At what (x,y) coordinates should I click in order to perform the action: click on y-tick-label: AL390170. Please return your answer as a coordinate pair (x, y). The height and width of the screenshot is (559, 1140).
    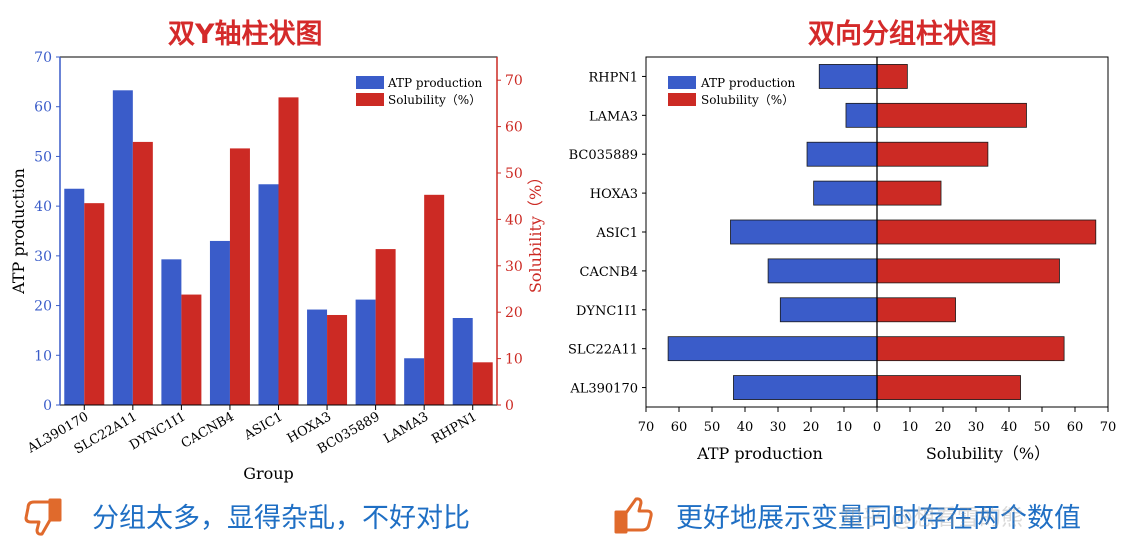
    Looking at the image, I should click on (603, 389).